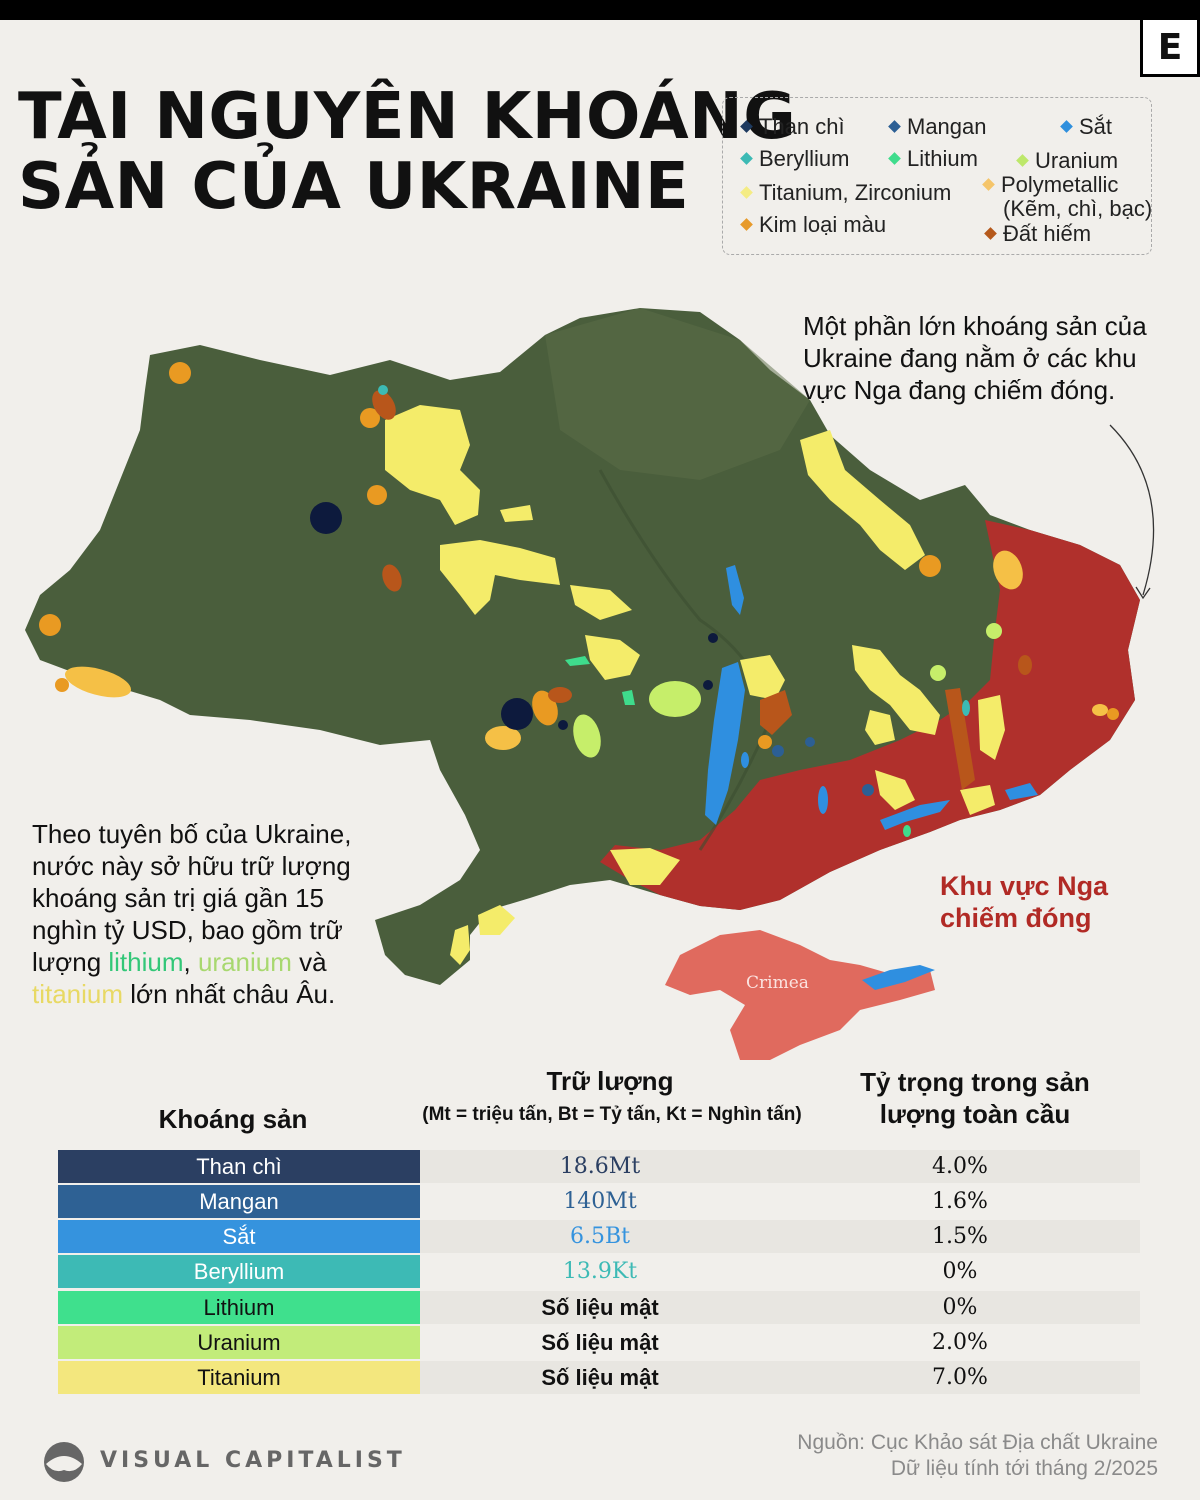  I want to click on uranium-deposits, so click(787, 690).